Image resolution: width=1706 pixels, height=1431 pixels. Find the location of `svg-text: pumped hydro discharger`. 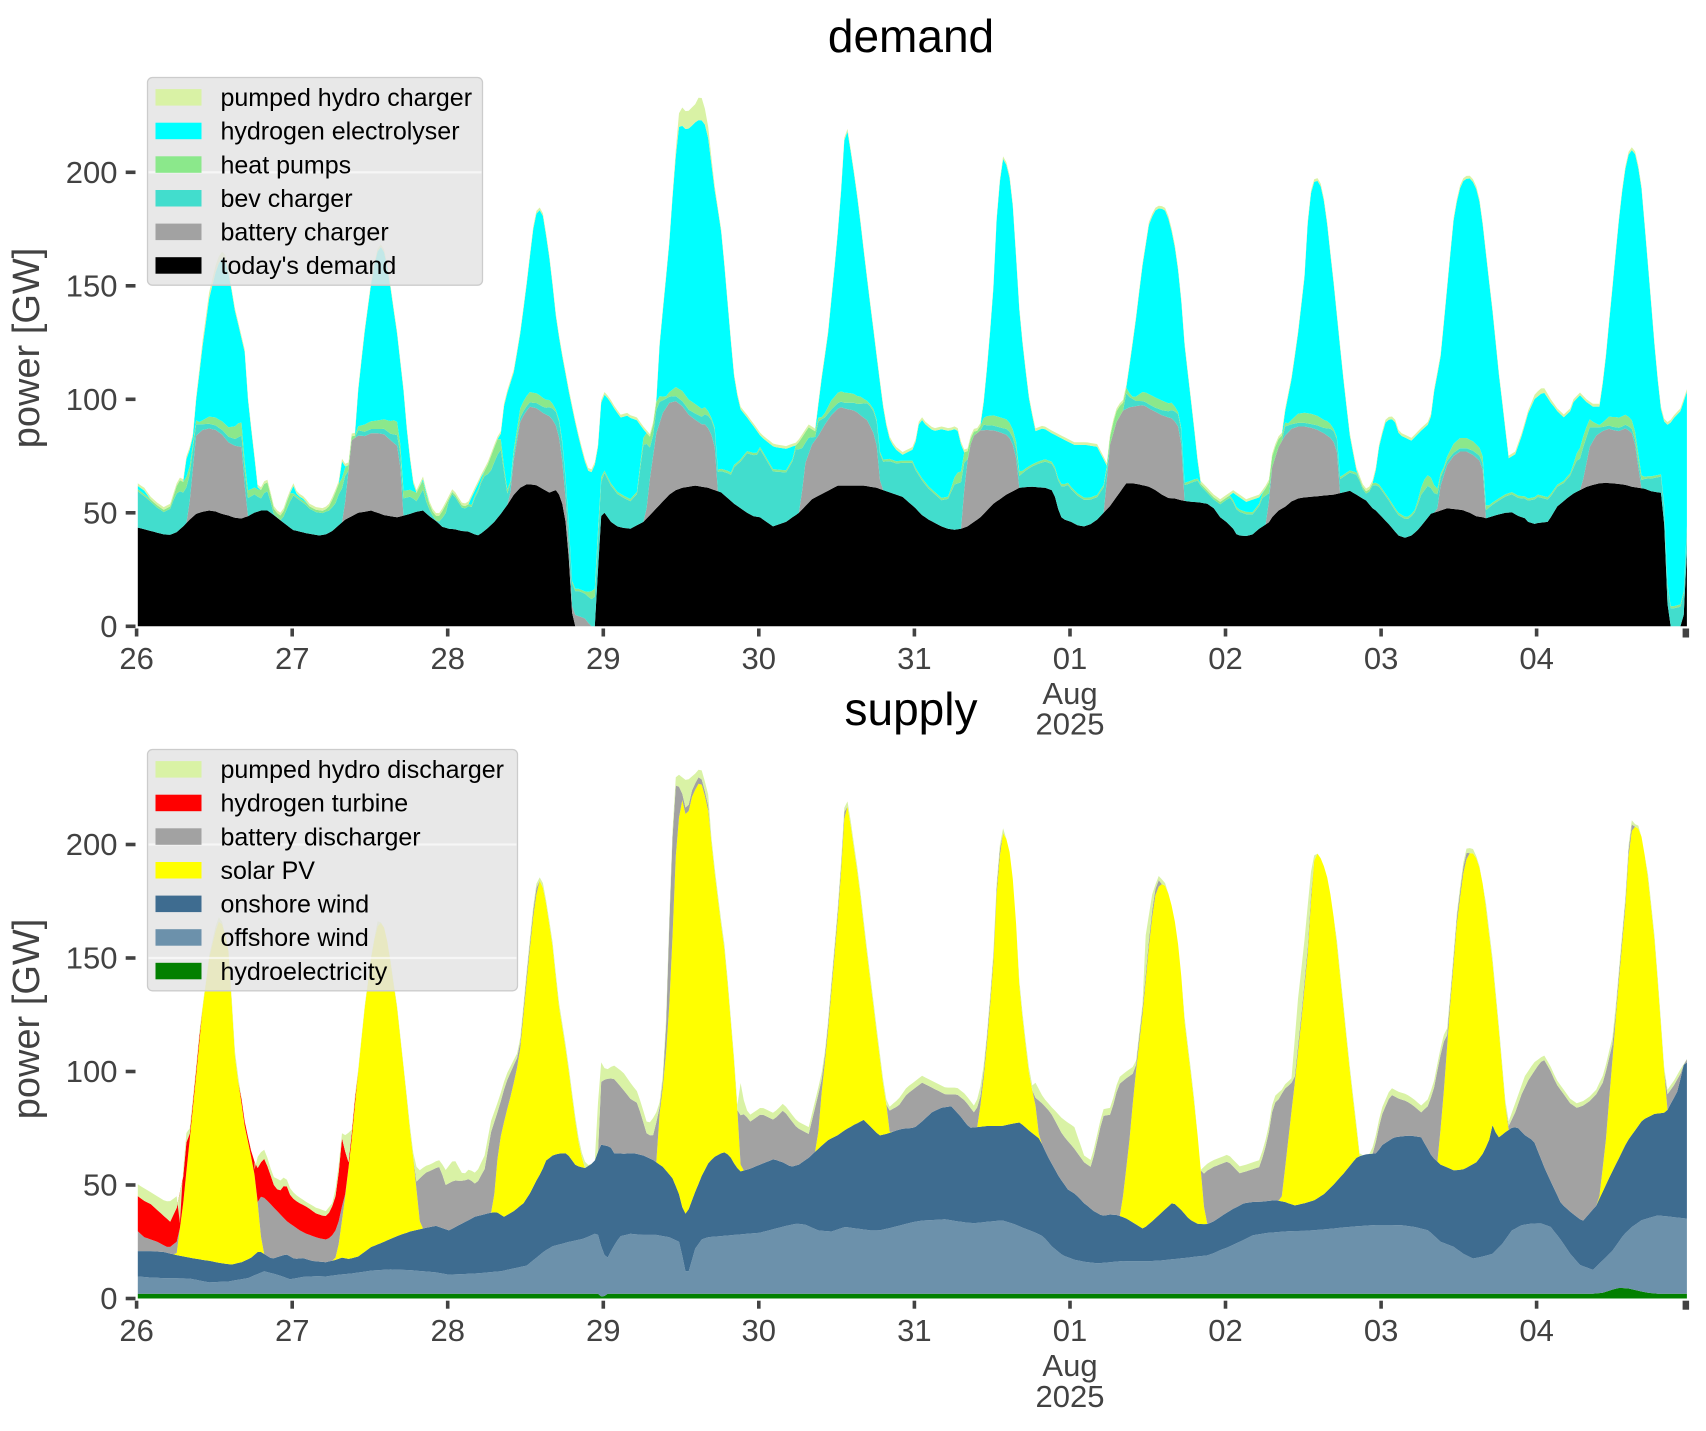

svg-text: pumped hydro discharger is located at coordinates (363, 770).